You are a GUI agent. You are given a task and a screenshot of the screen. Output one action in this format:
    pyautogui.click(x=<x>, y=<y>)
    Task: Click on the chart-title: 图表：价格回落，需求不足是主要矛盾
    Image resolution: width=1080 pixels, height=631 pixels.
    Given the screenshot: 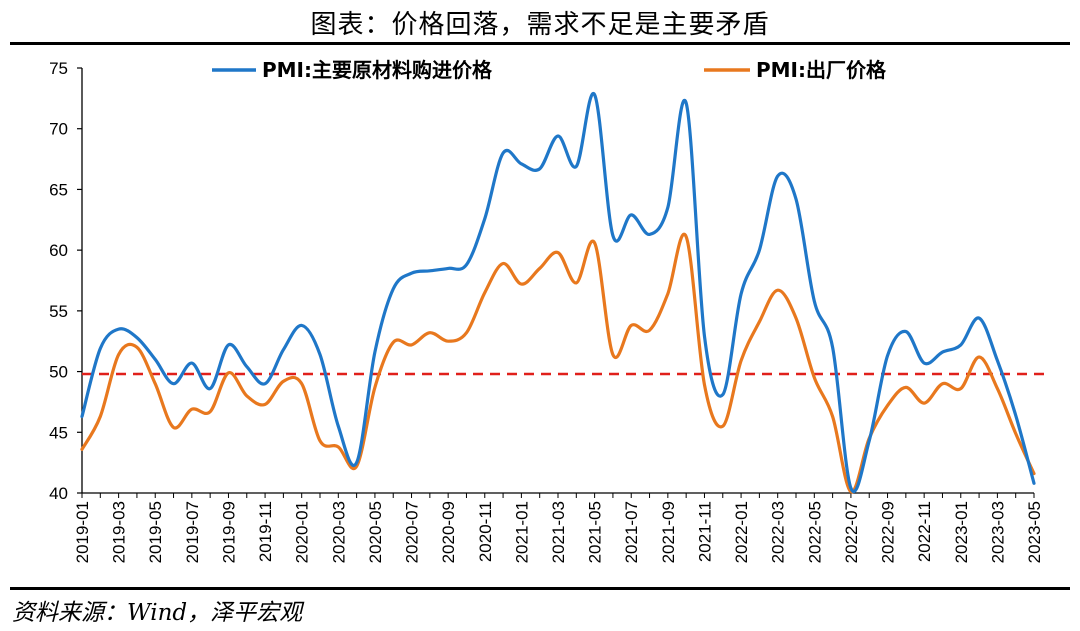 What is the action you would take?
    pyautogui.click(x=540, y=25)
    